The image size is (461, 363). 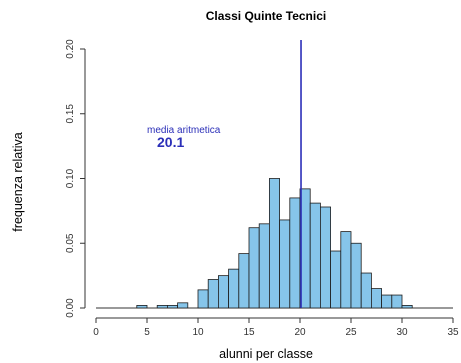 What do you see at coordinates (147, 332) in the screenshot?
I see `x-tick-label: 5` at bounding box center [147, 332].